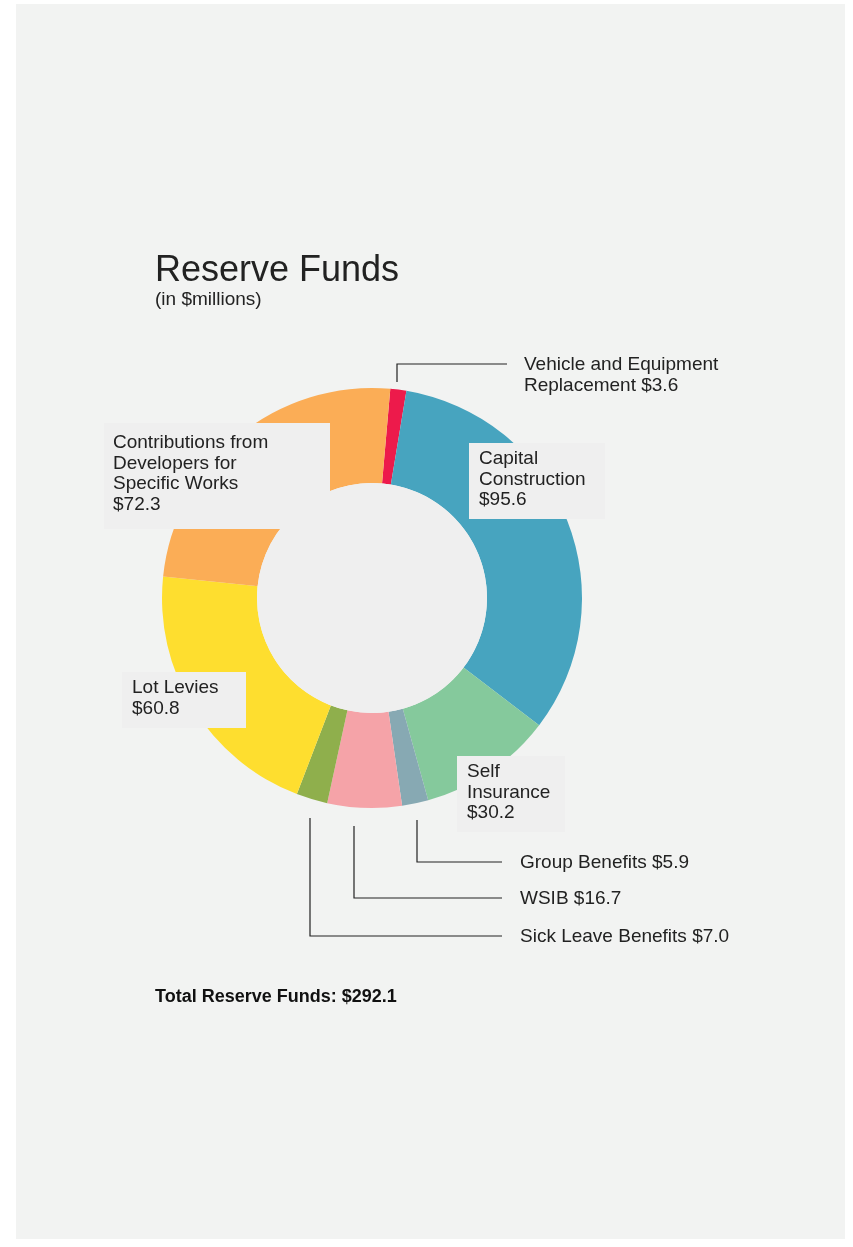  What do you see at coordinates (175, 686) in the screenshot?
I see `slice-label: Lot Levies` at bounding box center [175, 686].